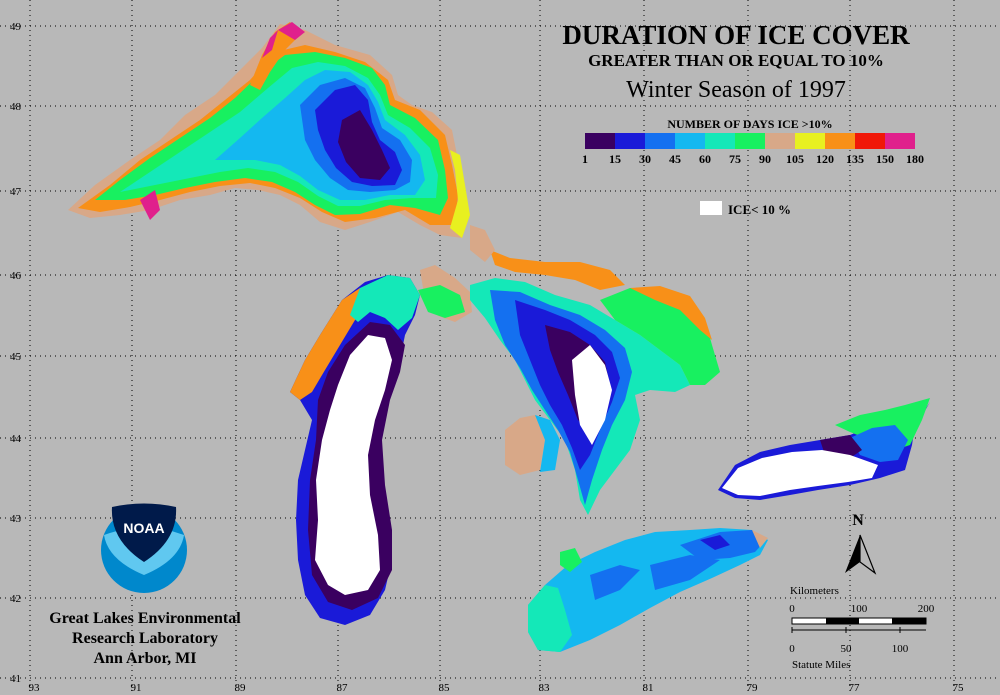 The height and width of the screenshot is (695, 1000). Describe the element at coordinates (145, 638) in the screenshot. I see `agency-line-2: Research Laboratory` at that location.